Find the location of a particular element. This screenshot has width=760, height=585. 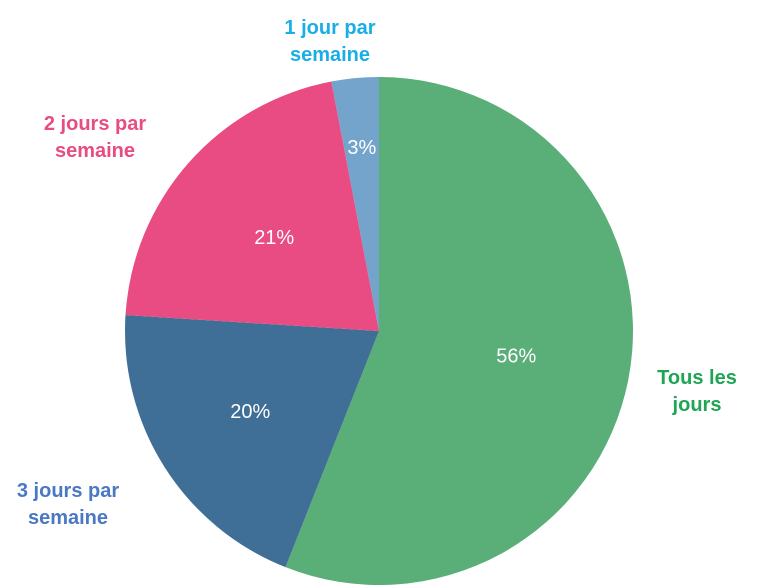

value-label: 20% is located at coordinates (250, 412).